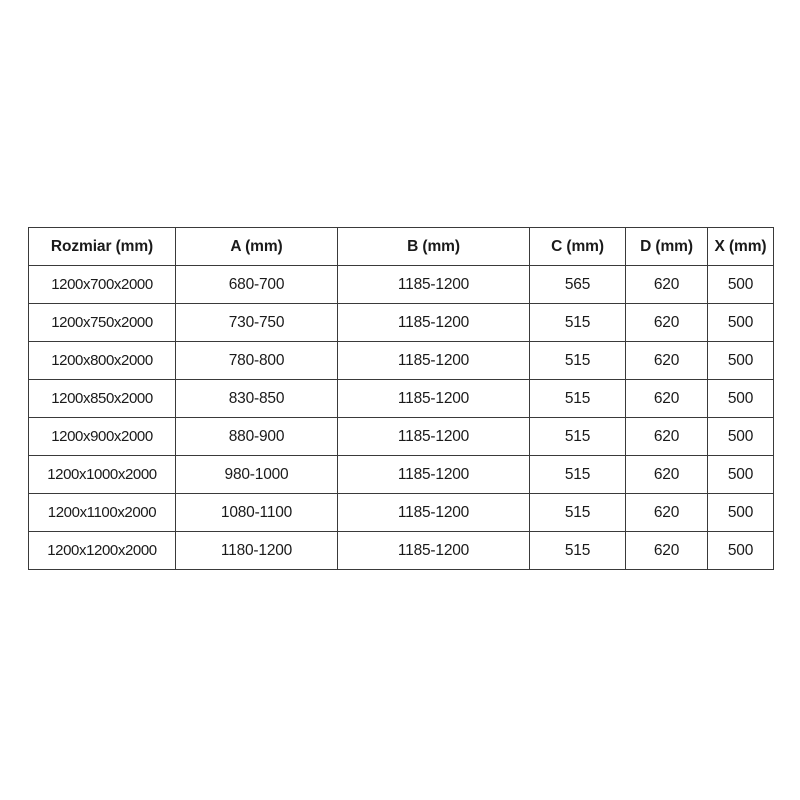 The height and width of the screenshot is (800, 800). What do you see at coordinates (577, 246) in the screenshot?
I see `column-header-c: C (mm)` at bounding box center [577, 246].